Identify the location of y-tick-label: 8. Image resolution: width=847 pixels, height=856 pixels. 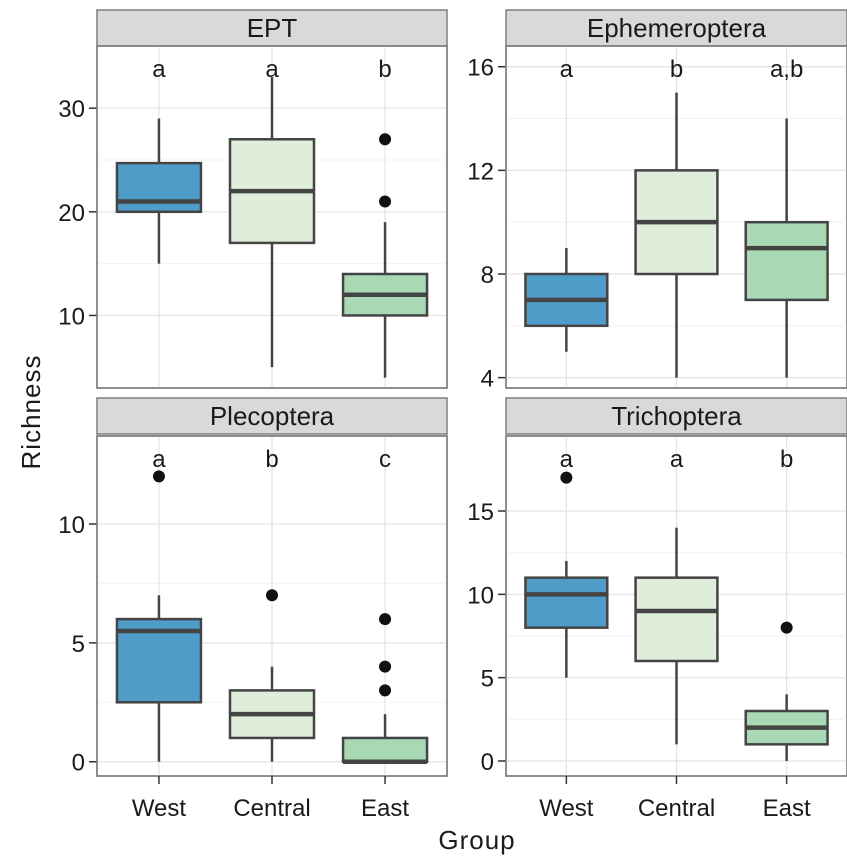
(487, 275).